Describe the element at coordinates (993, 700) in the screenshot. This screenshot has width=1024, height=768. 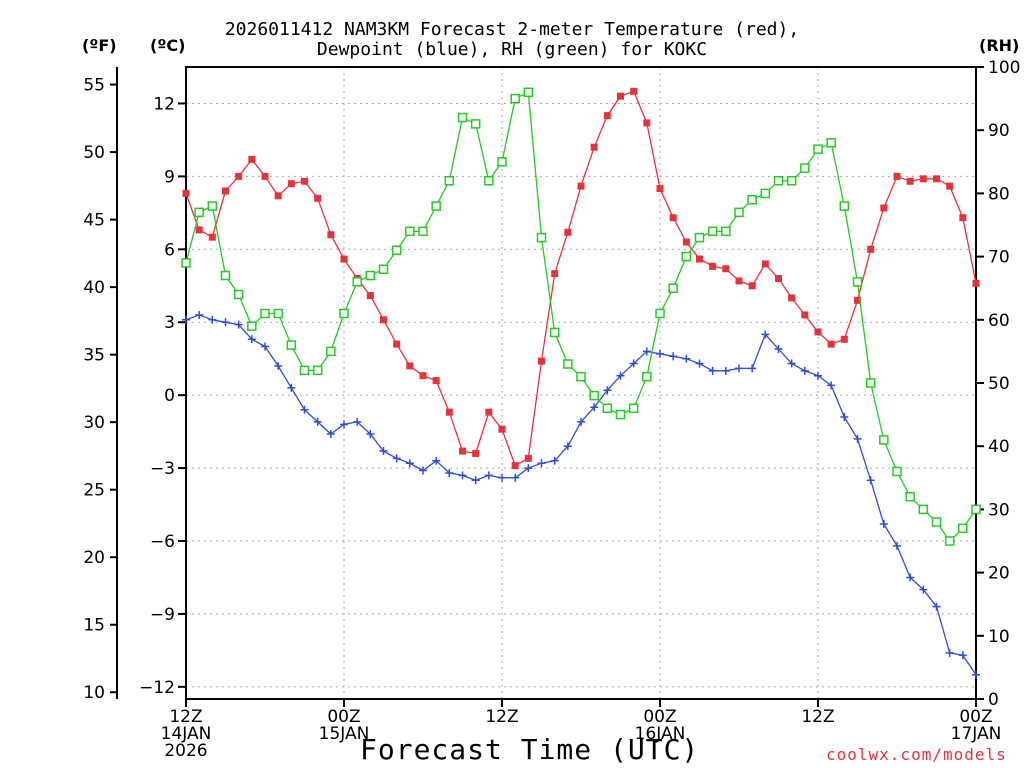
I see `rh-tick-label: 0` at that location.